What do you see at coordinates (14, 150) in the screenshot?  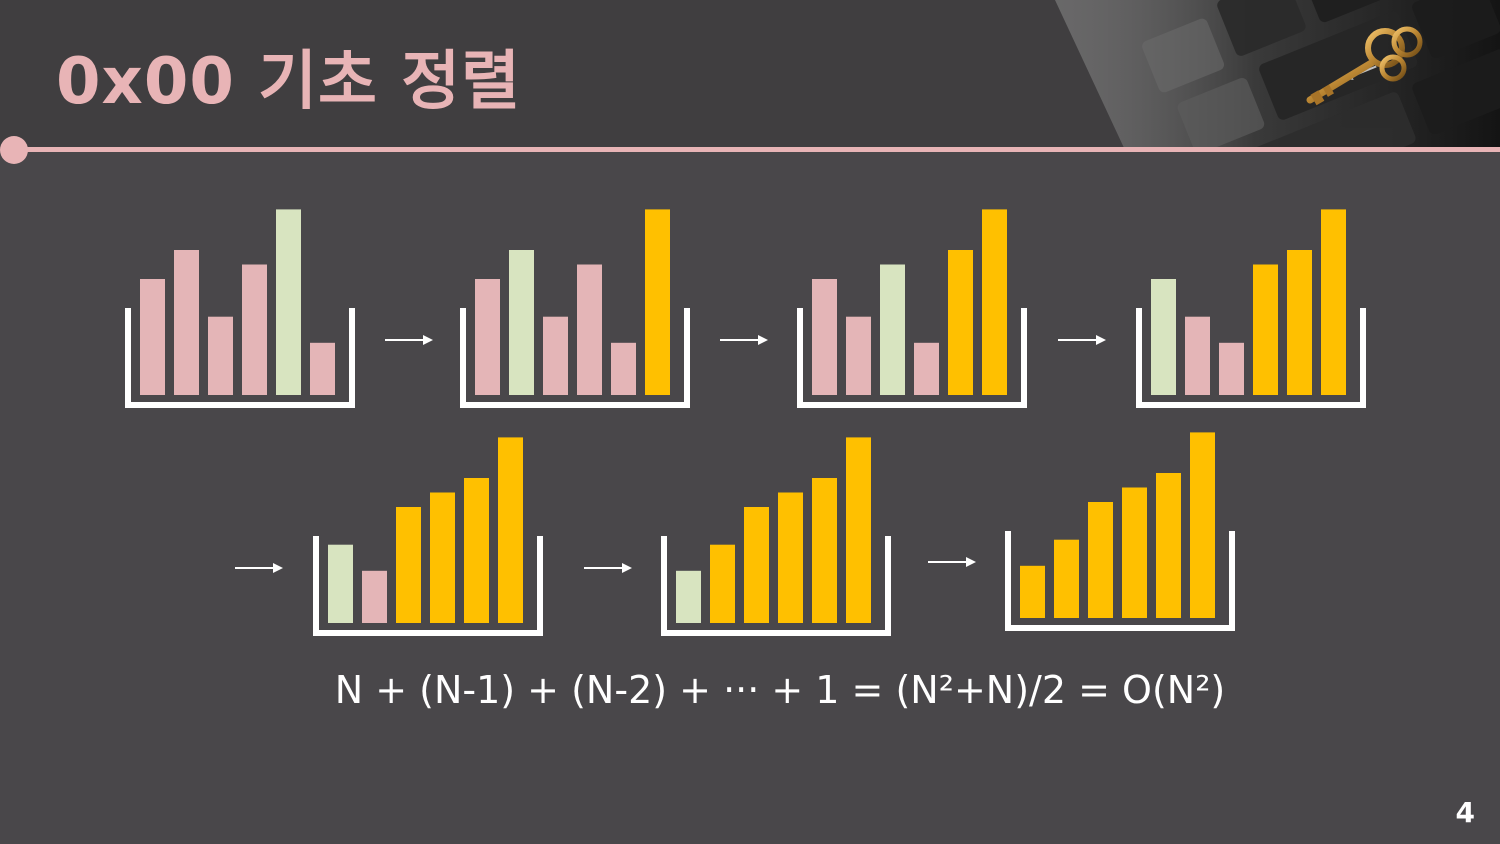 I see `divider-dot` at bounding box center [14, 150].